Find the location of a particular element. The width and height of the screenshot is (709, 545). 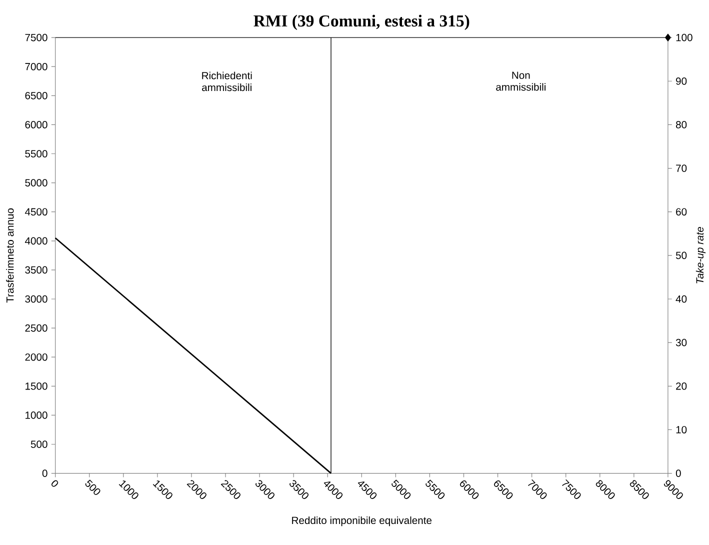

y2-tick-label: 90 is located at coordinates (681, 81).